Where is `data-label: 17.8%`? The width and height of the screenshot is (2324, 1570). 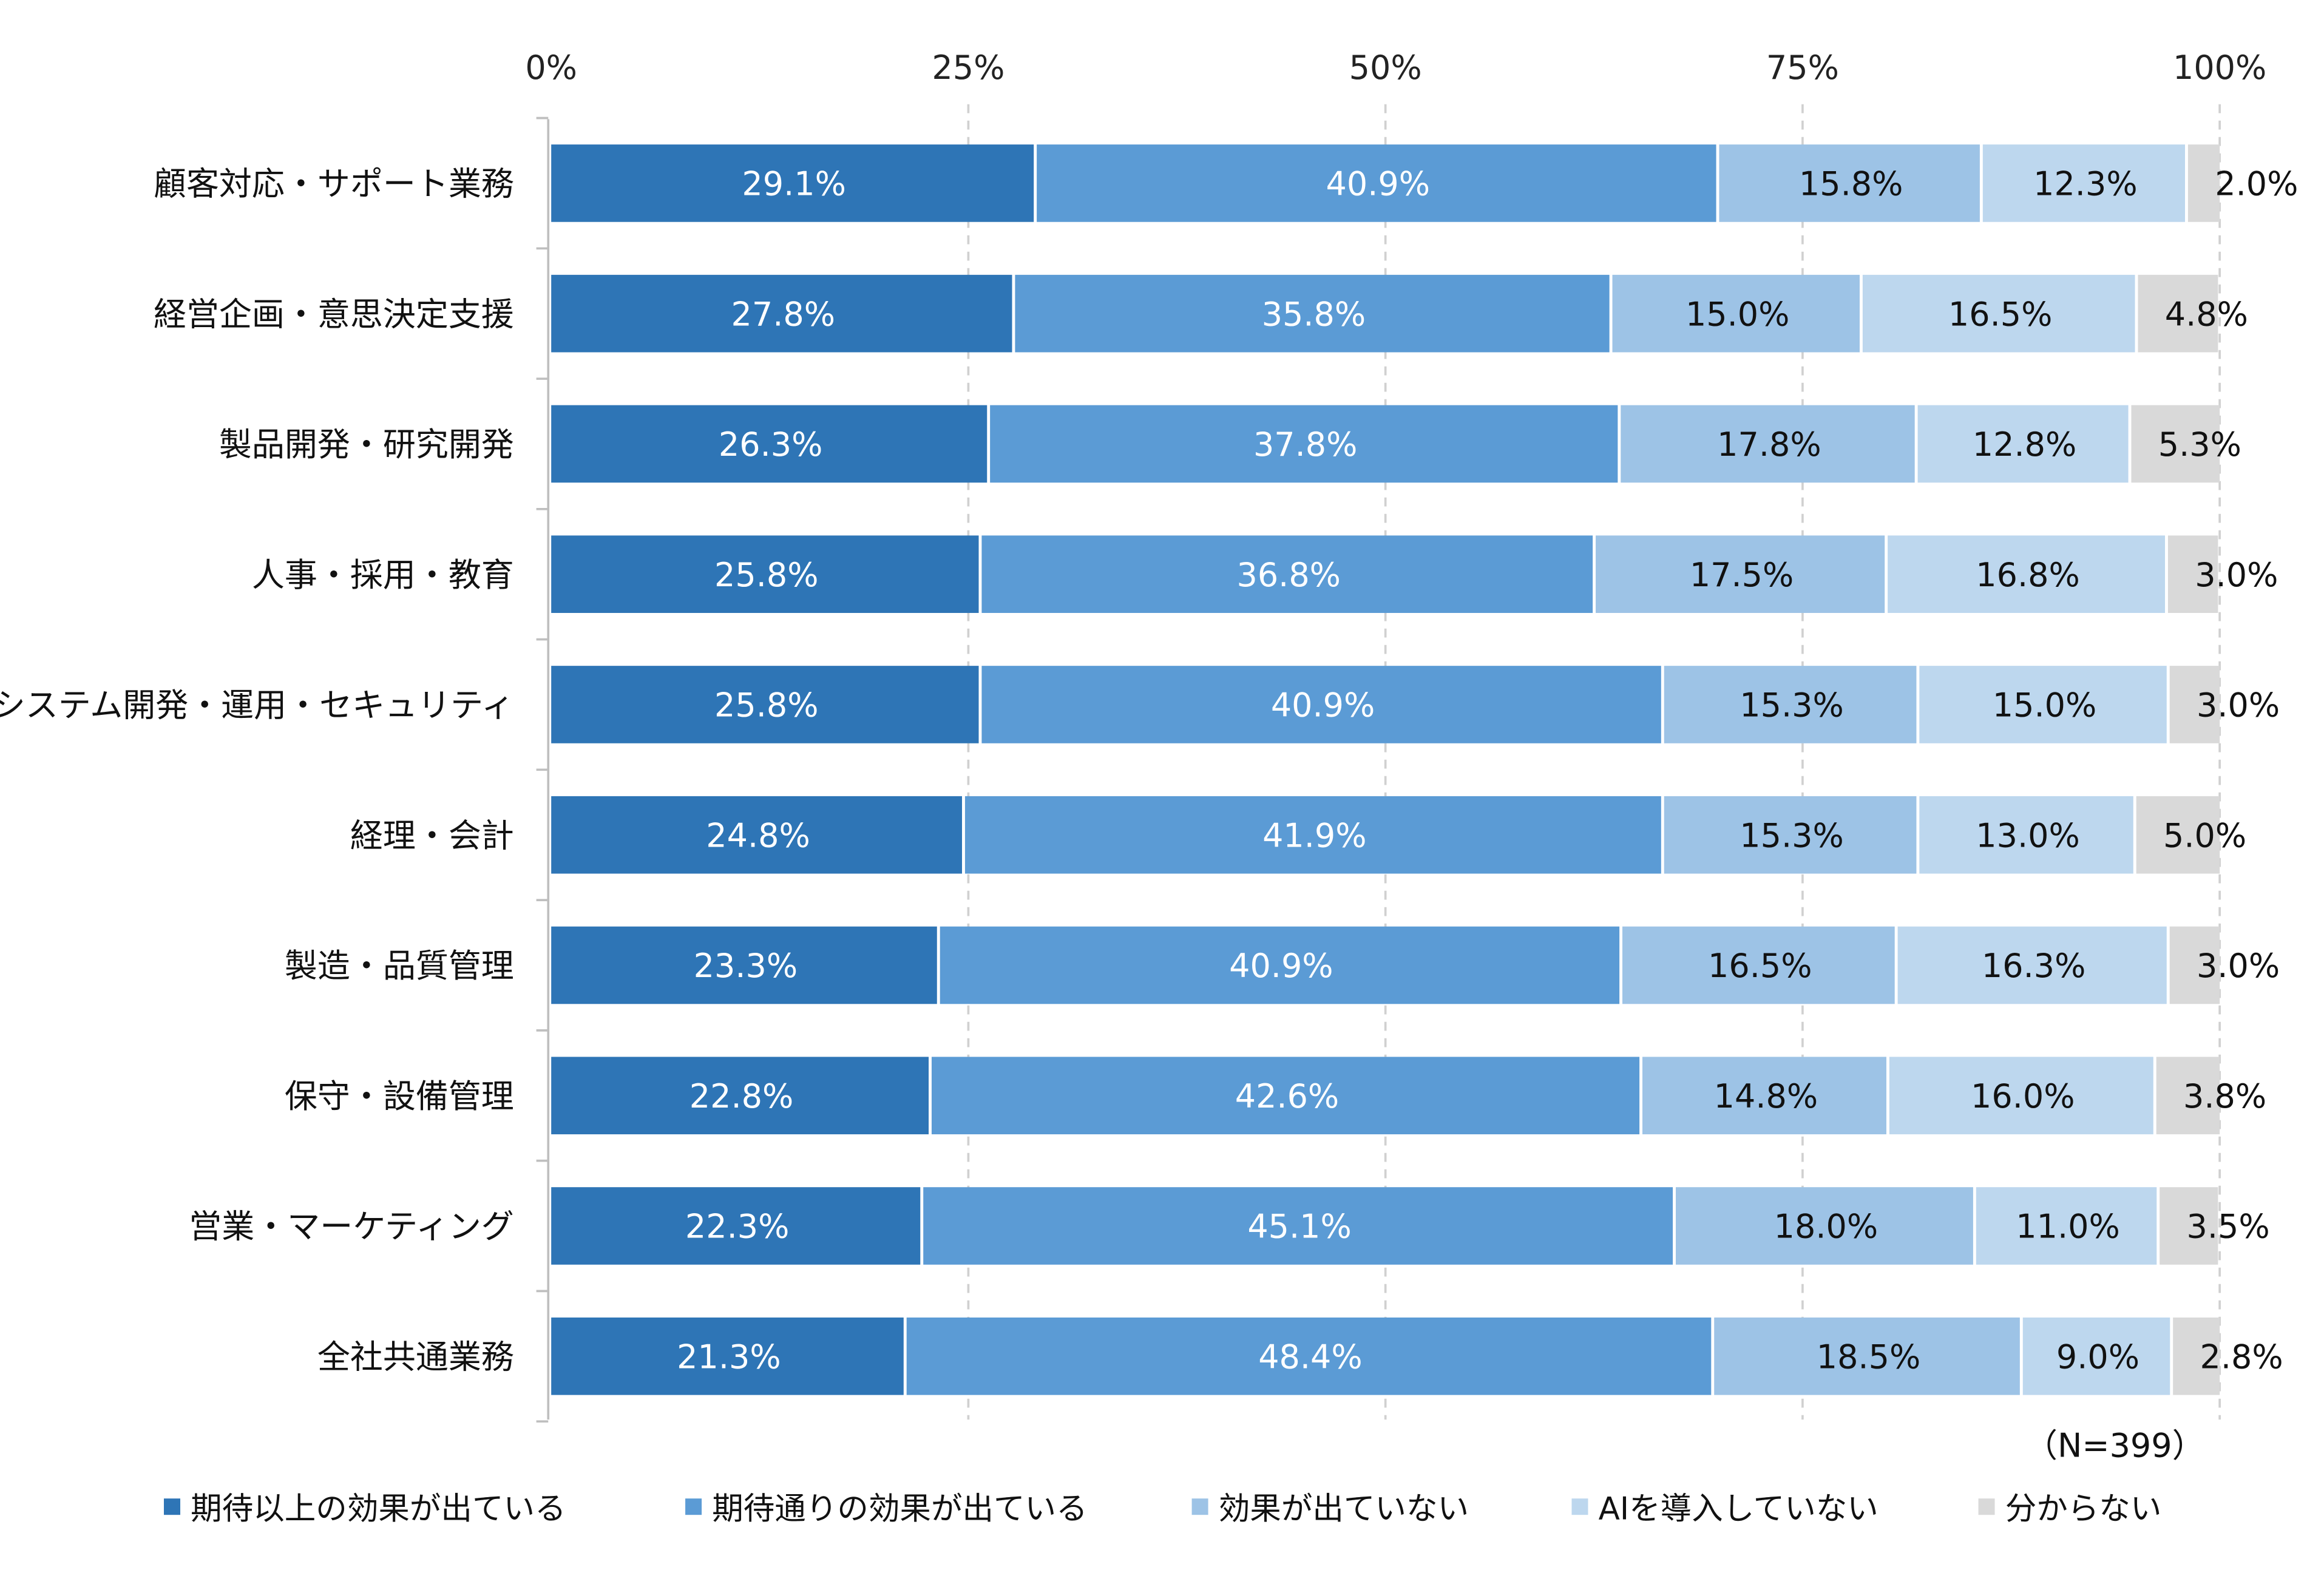
data-label: 17.8% is located at coordinates (1769, 444).